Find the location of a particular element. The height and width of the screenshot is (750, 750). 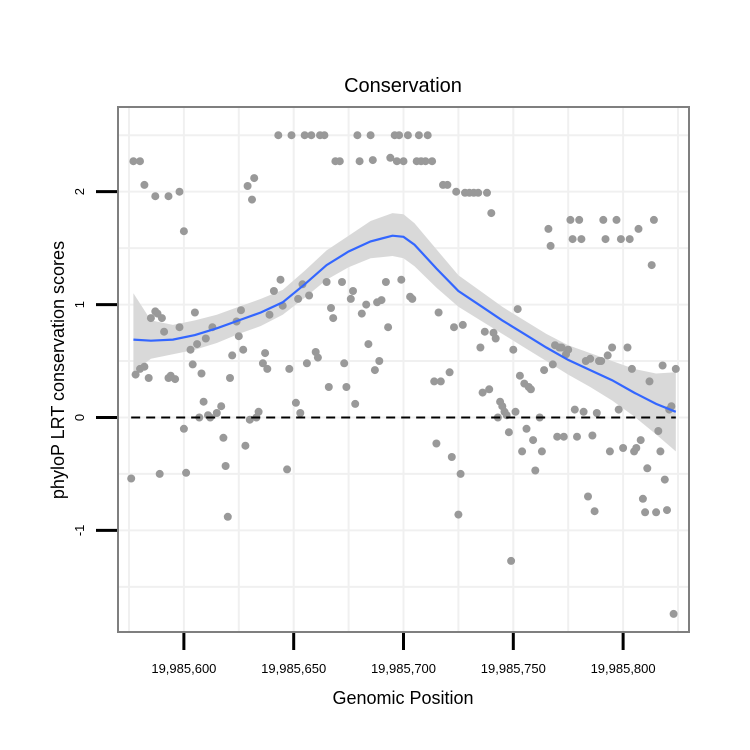

x-tick-label: 19,985,700 is located at coordinates (403, 668).